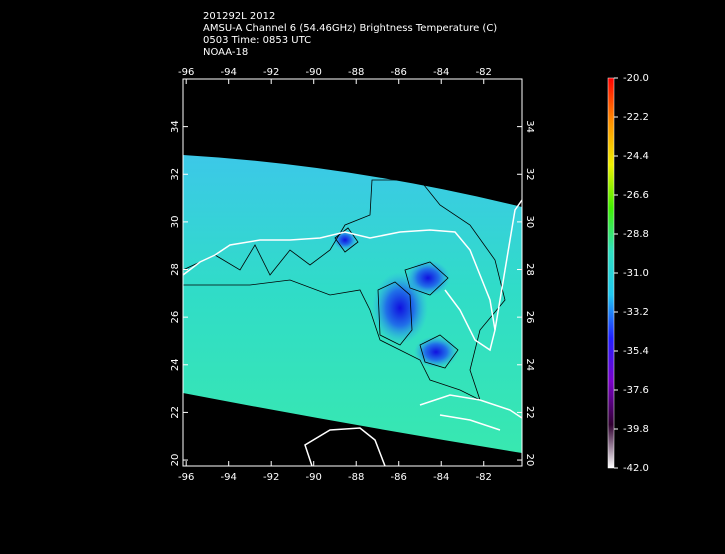 Image resolution: width=725 pixels, height=554 pixels. What do you see at coordinates (257, 40) in the screenshot?
I see `title-line: 0503 Time: 0853 UTC` at bounding box center [257, 40].